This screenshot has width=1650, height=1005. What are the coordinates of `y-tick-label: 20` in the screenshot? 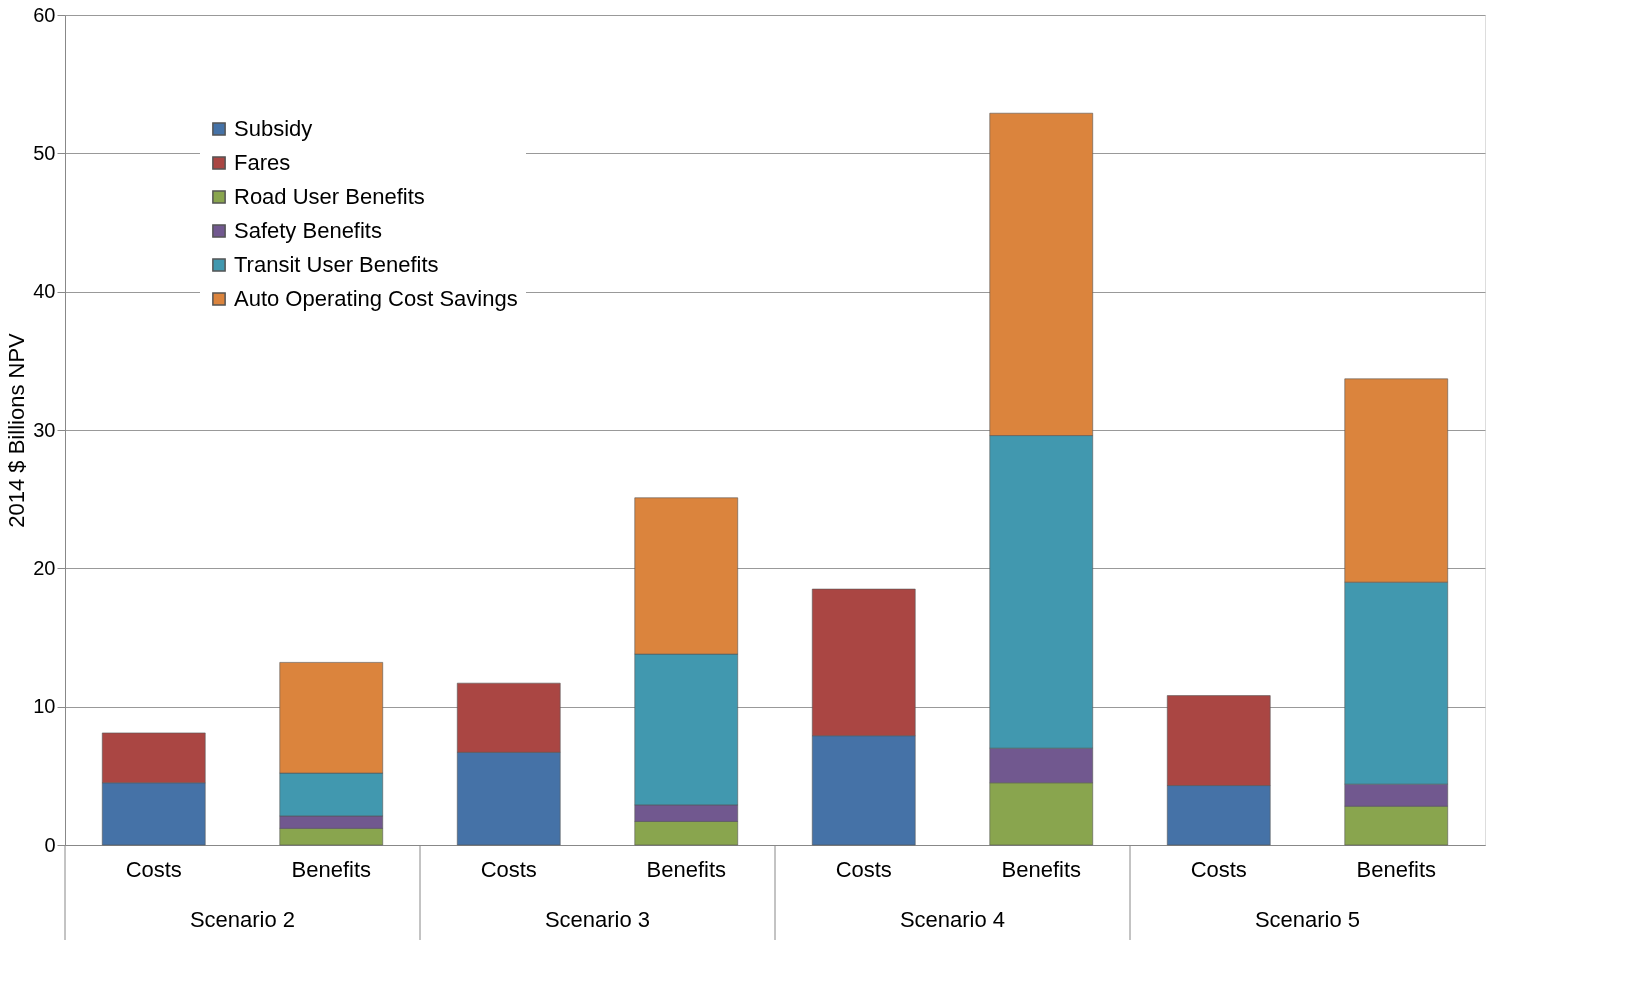 It's located at (44, 567).